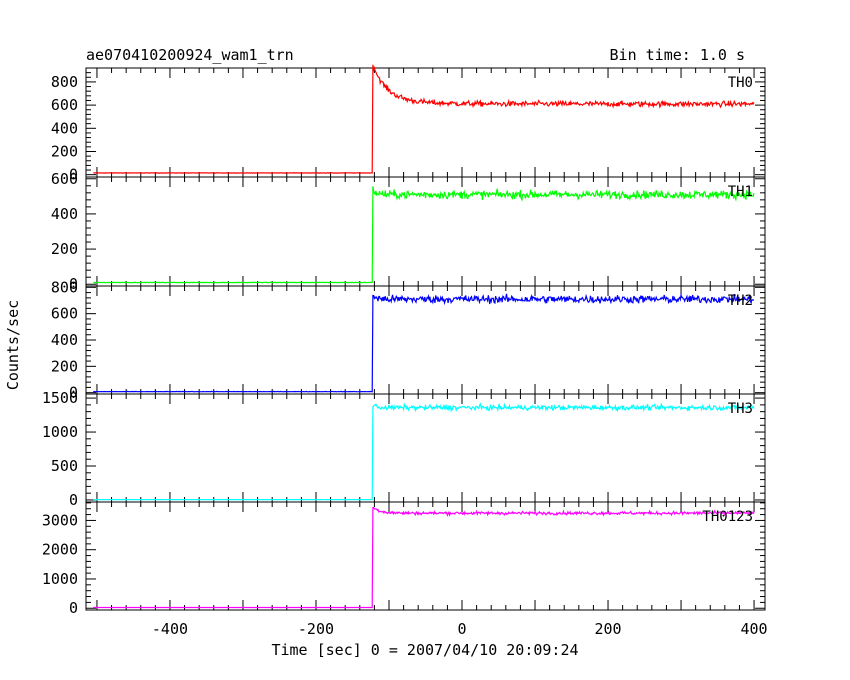  What do you see at coordinates (13, 345) in the screenshot?
I see `y-axis-label: Counts/sec` at bounding box center [13, 345].